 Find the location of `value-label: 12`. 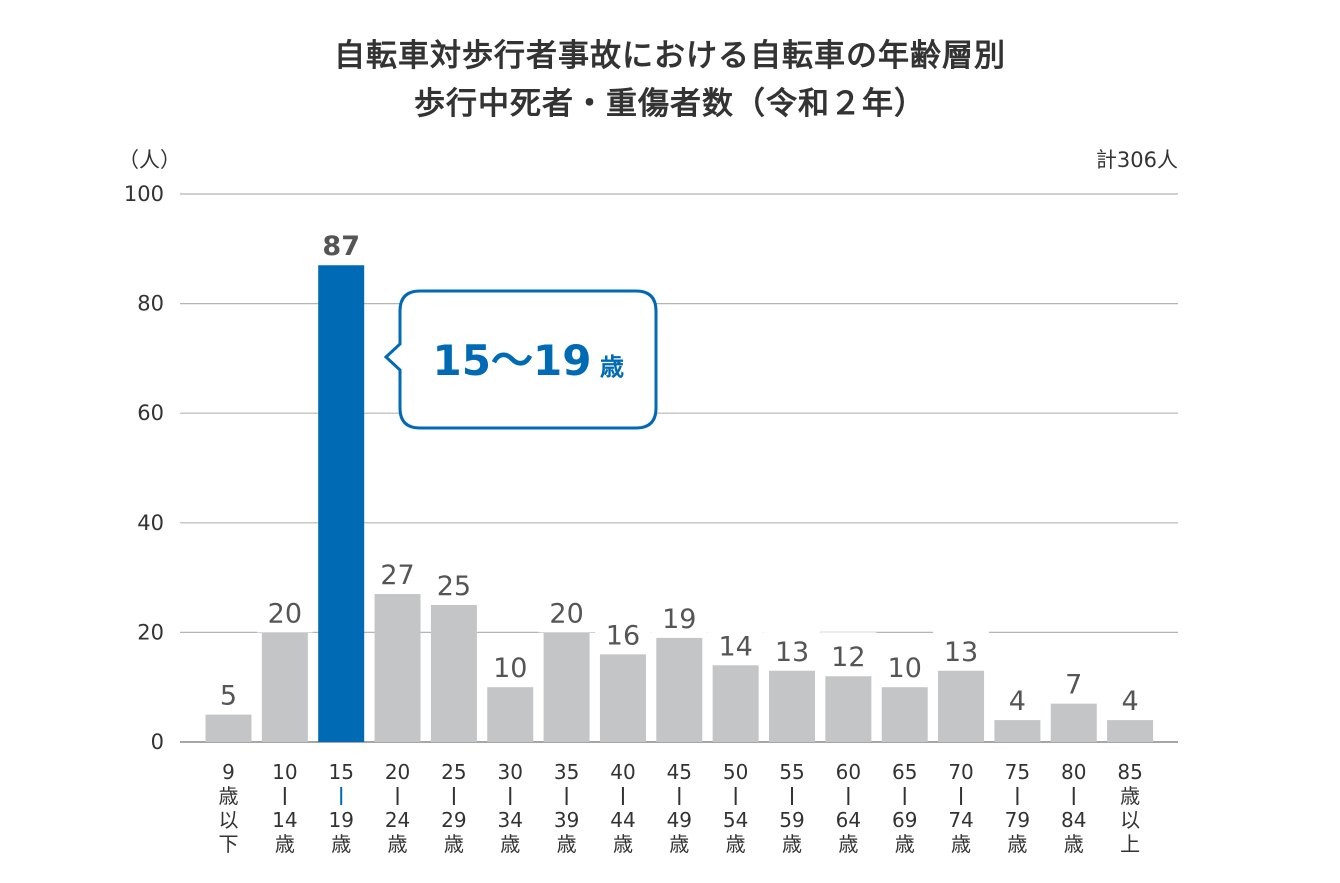

value-label: 12 is located at coordinates (848, 657).